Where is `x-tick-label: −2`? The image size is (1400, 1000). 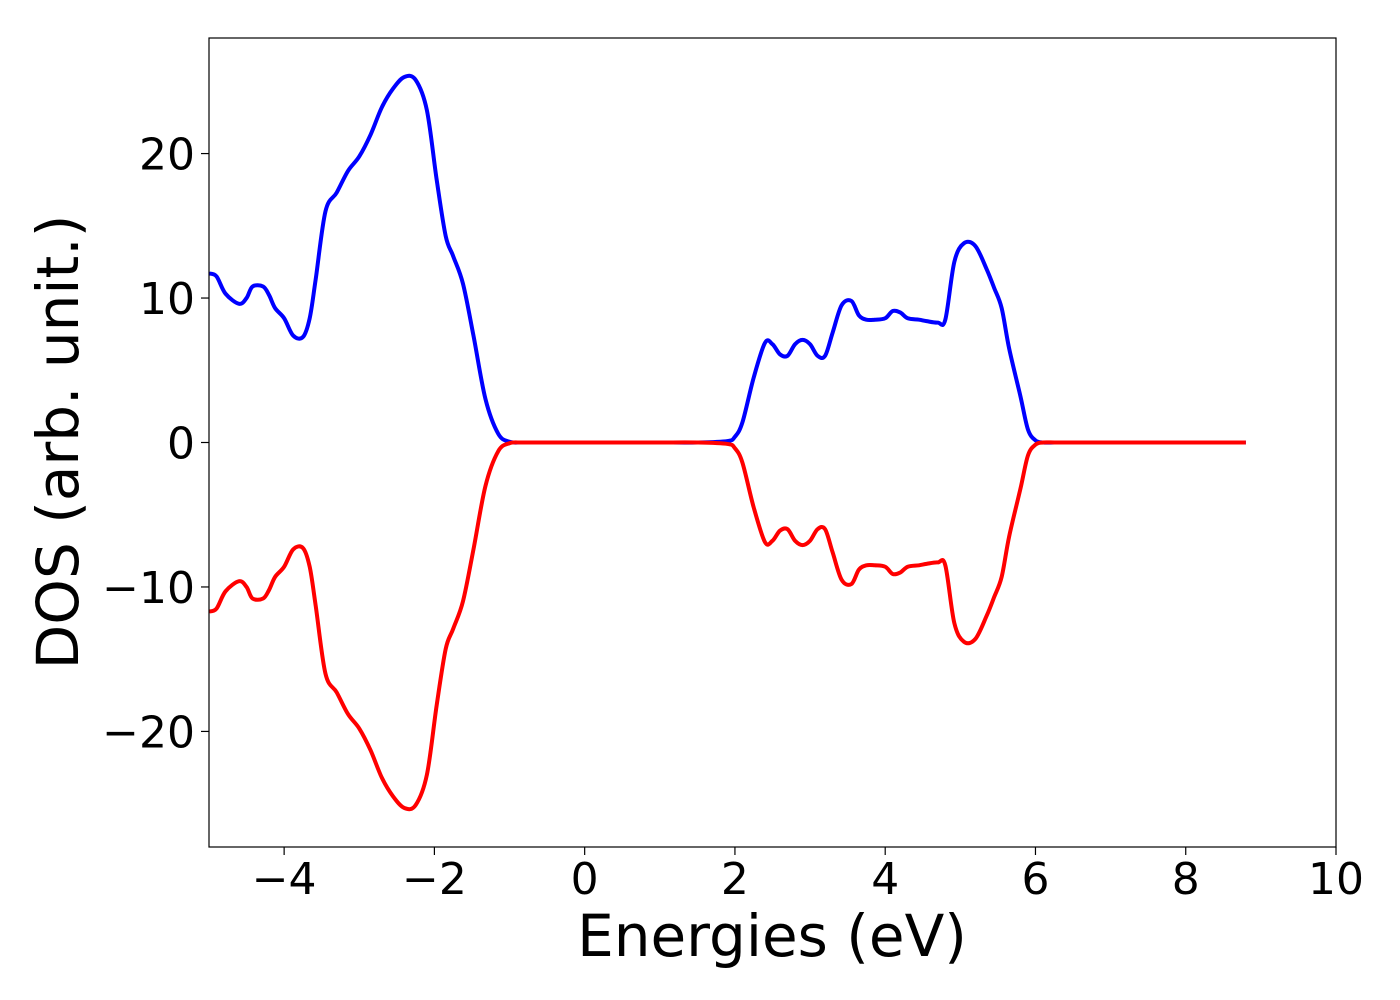
x-tick-label: −2 is located at coordinates (434, 879).